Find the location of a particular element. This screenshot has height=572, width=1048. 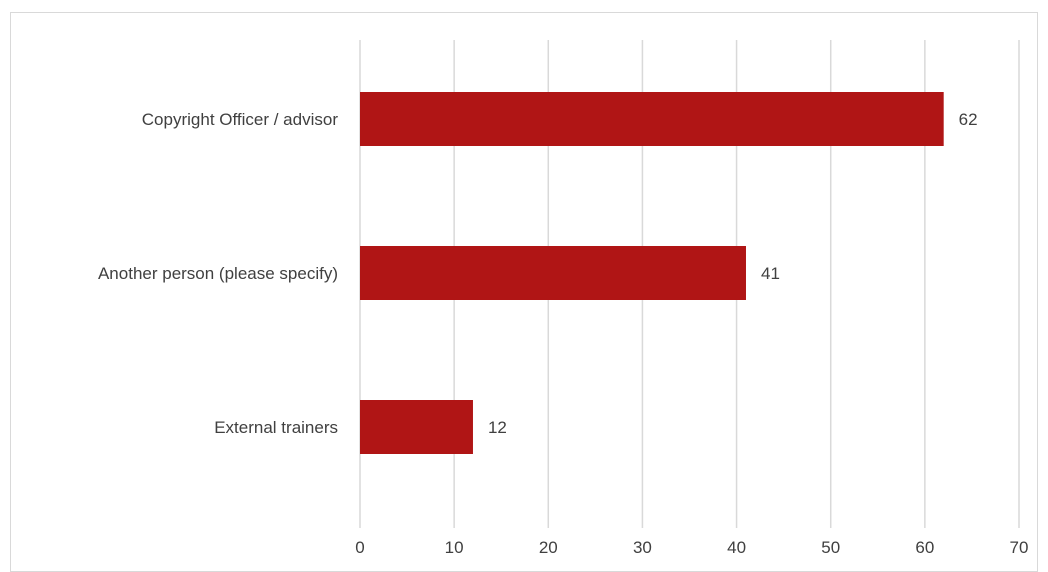

data-label-2: 41 is located at coordinates (770, 273).